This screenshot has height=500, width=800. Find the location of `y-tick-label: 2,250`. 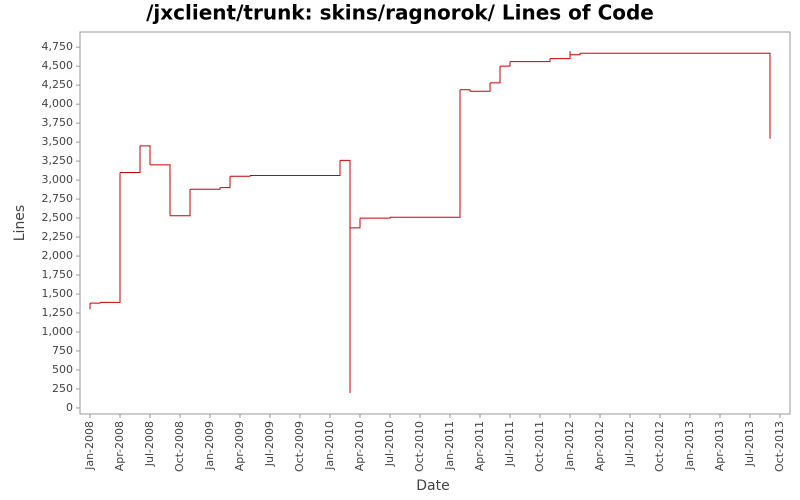

y-tick-label: 2,250 is located at coordinates (58, 236).